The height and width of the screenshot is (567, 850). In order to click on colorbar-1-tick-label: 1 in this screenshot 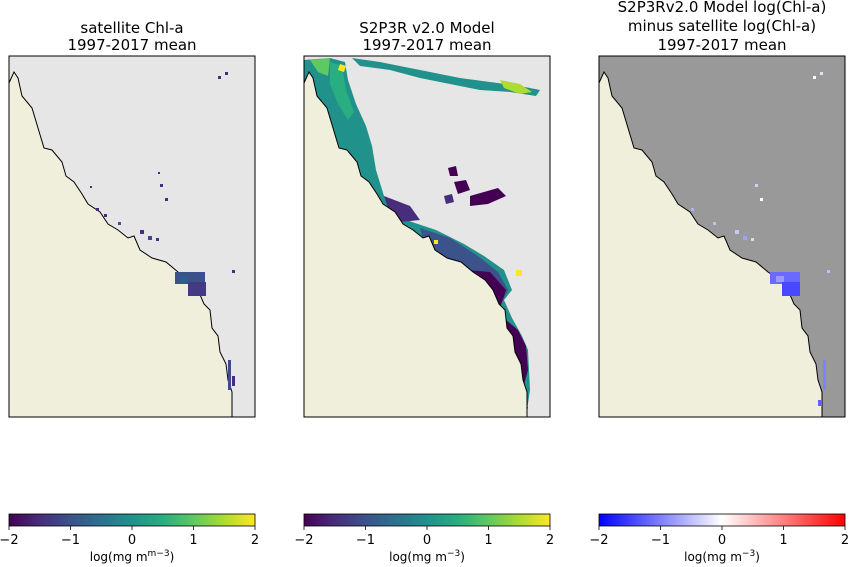, I will do `click(193, 540)`.